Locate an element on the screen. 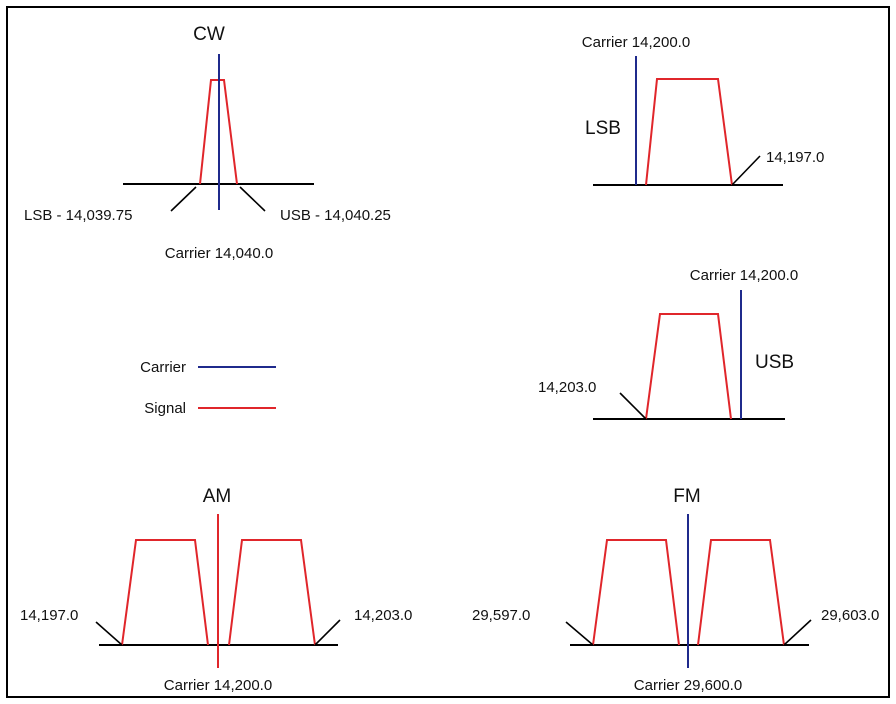 This screenshot has width=896, height=704. cw-usb-pointer is located at coordinates (252, 199).